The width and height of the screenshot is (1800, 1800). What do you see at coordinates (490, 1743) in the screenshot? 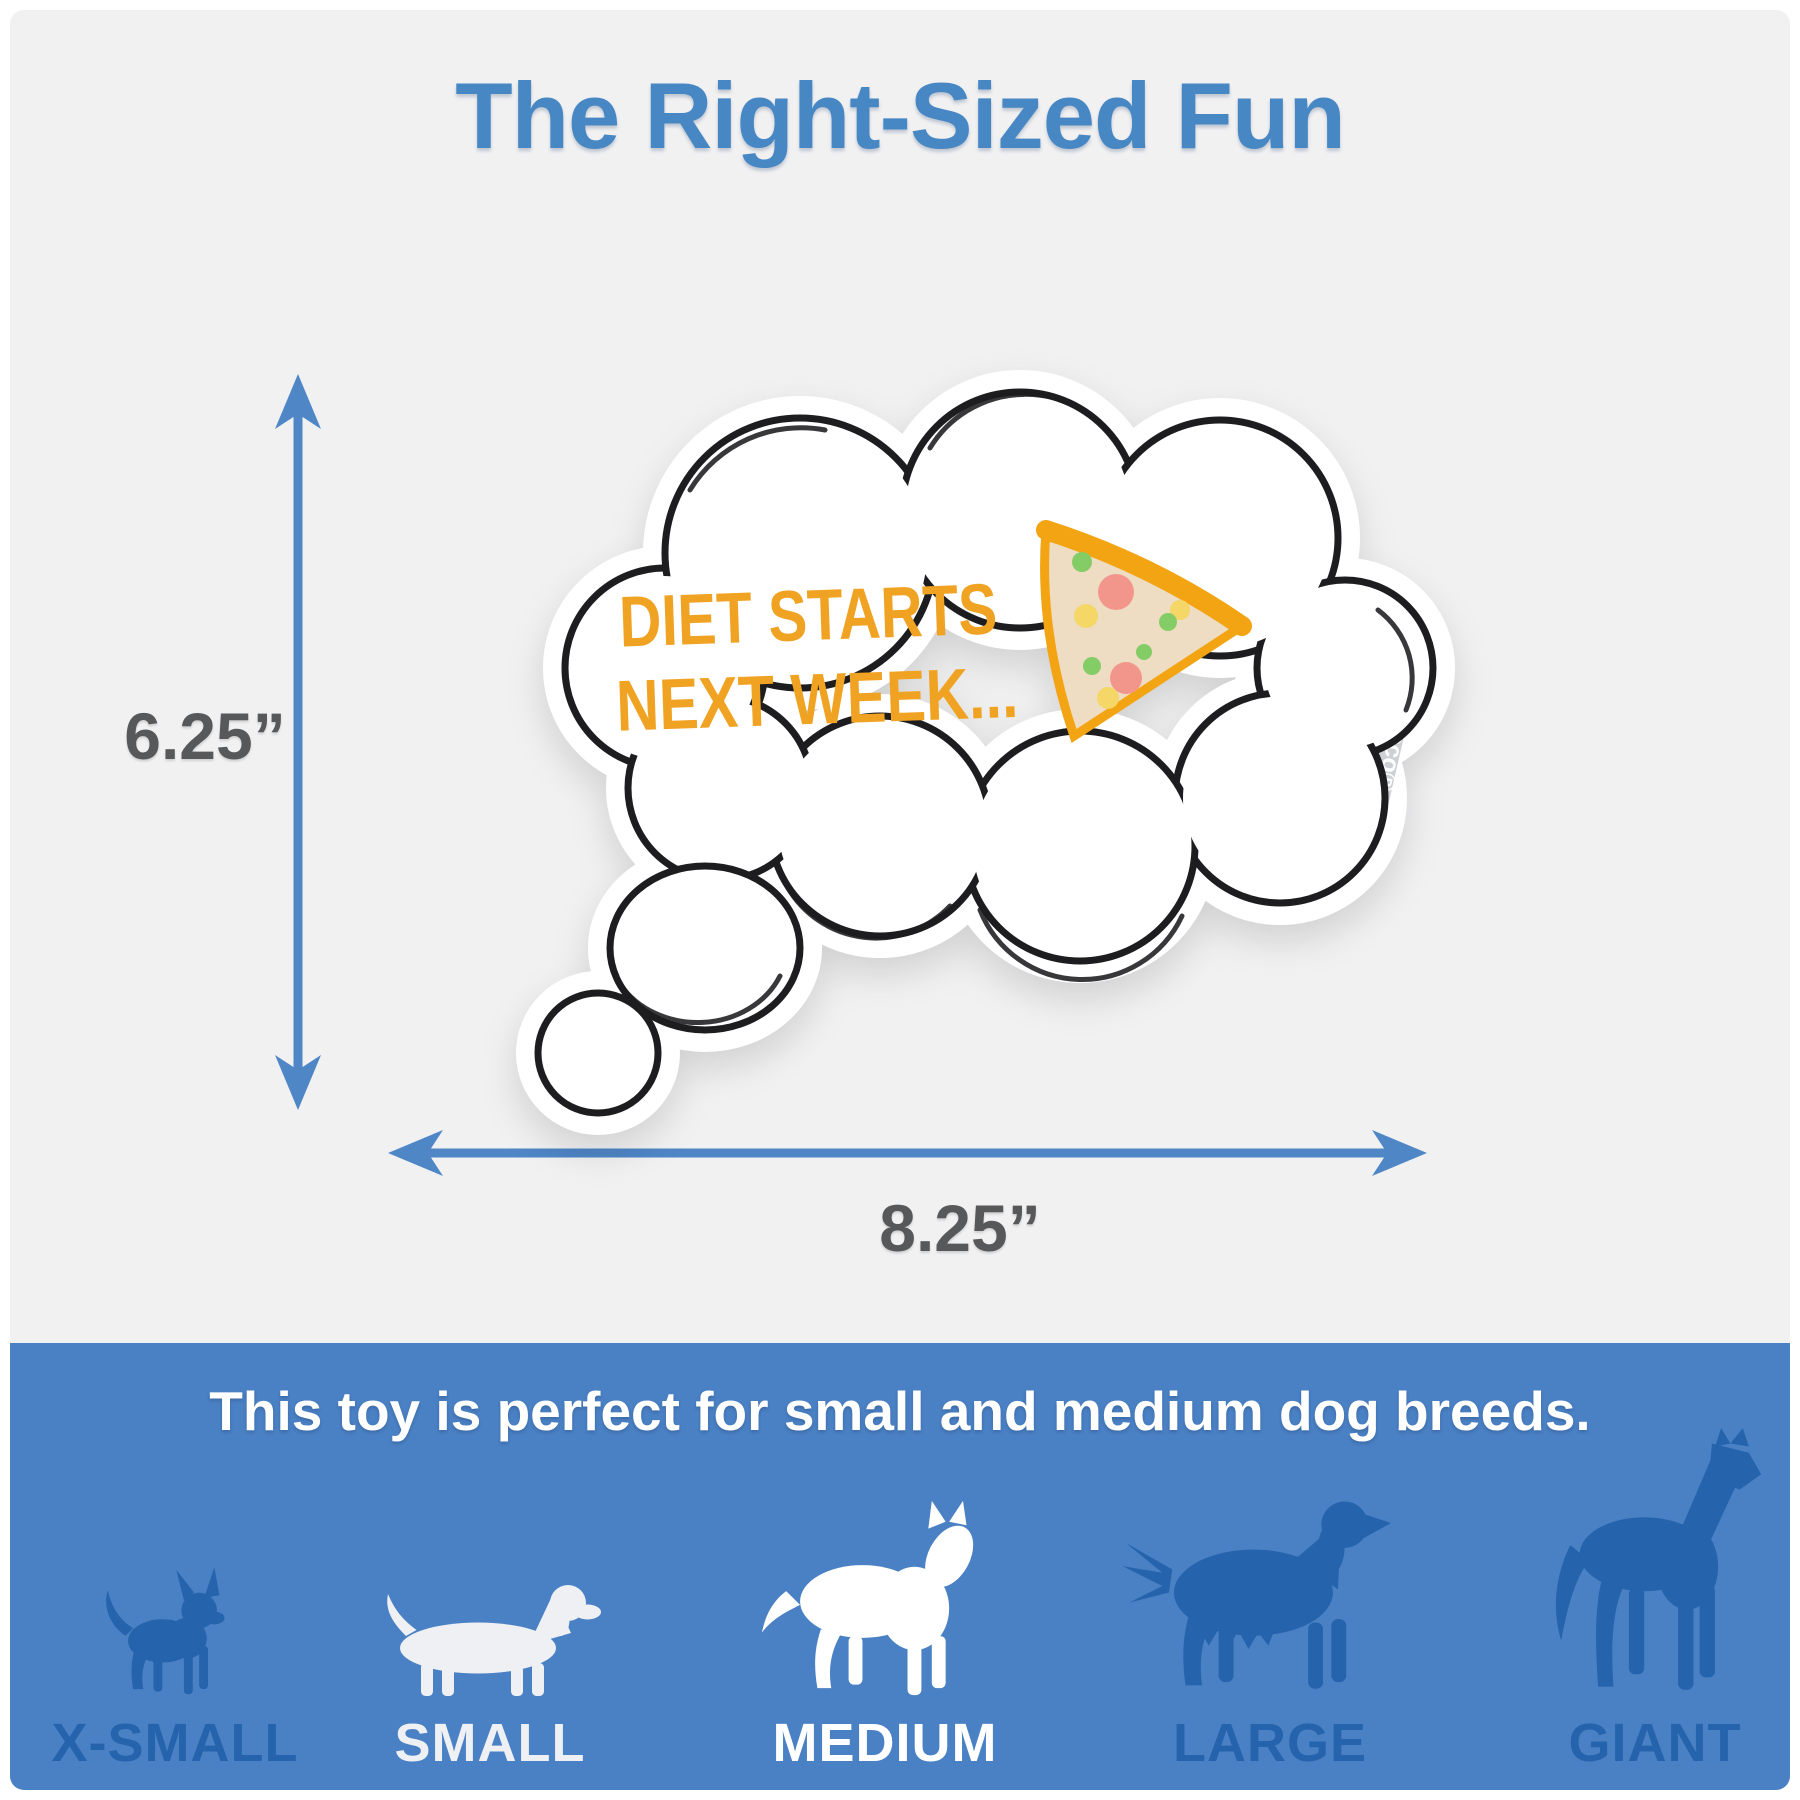
I see `size-label-small: SMALL` at bounding box center [490, 1743].